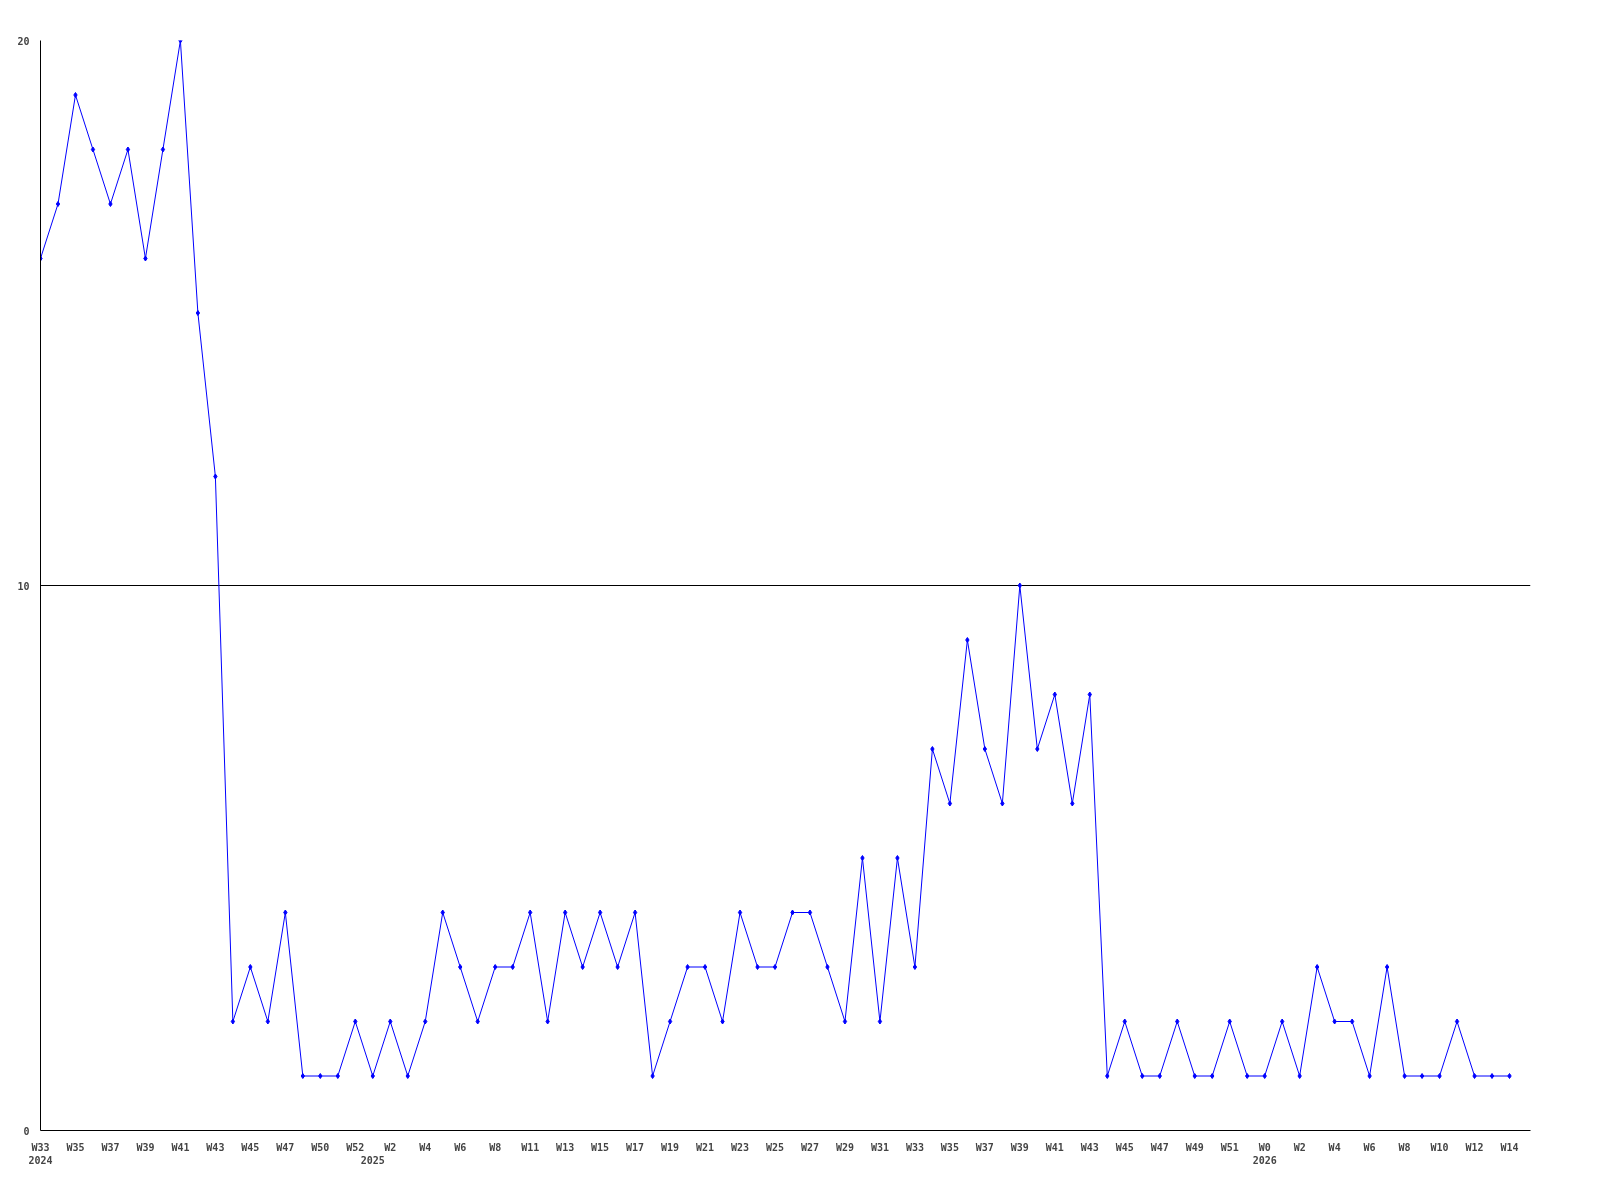  What do you see at coordinates (1474, 1147) in the screenshot?
I see `x-tick-label: W12` at bounding box center [1474, 1147].